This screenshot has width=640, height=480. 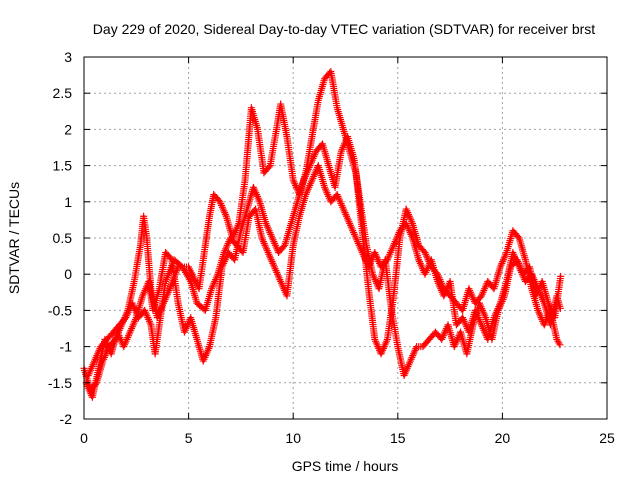 What do you see at coordinates (68, 57) in the screenshot?
I see `y-tick-label: 3` at bounding box center [68, 57].